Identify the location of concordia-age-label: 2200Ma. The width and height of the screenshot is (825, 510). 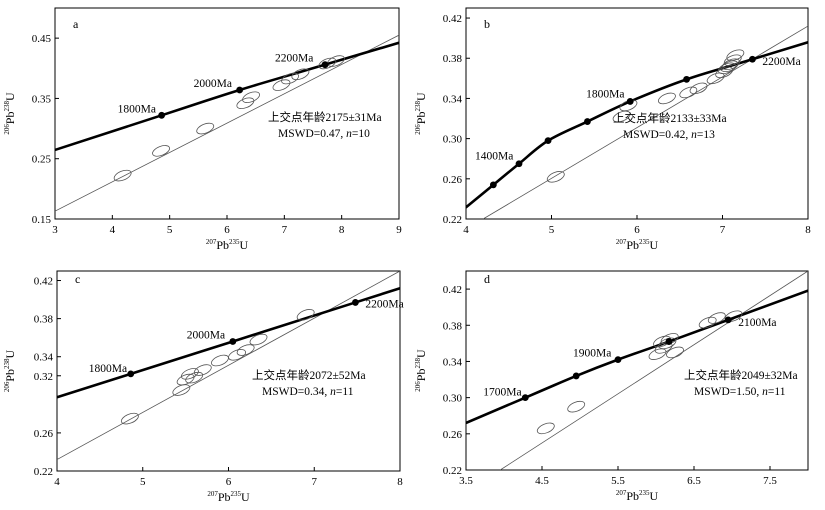
(384, 304).